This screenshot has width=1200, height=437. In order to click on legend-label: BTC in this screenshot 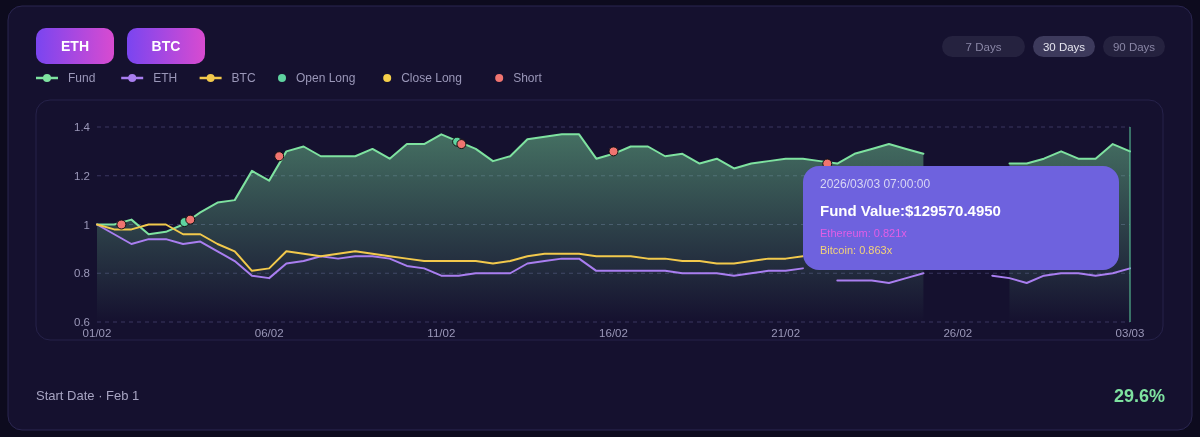, I will do `click(243, 78)`.